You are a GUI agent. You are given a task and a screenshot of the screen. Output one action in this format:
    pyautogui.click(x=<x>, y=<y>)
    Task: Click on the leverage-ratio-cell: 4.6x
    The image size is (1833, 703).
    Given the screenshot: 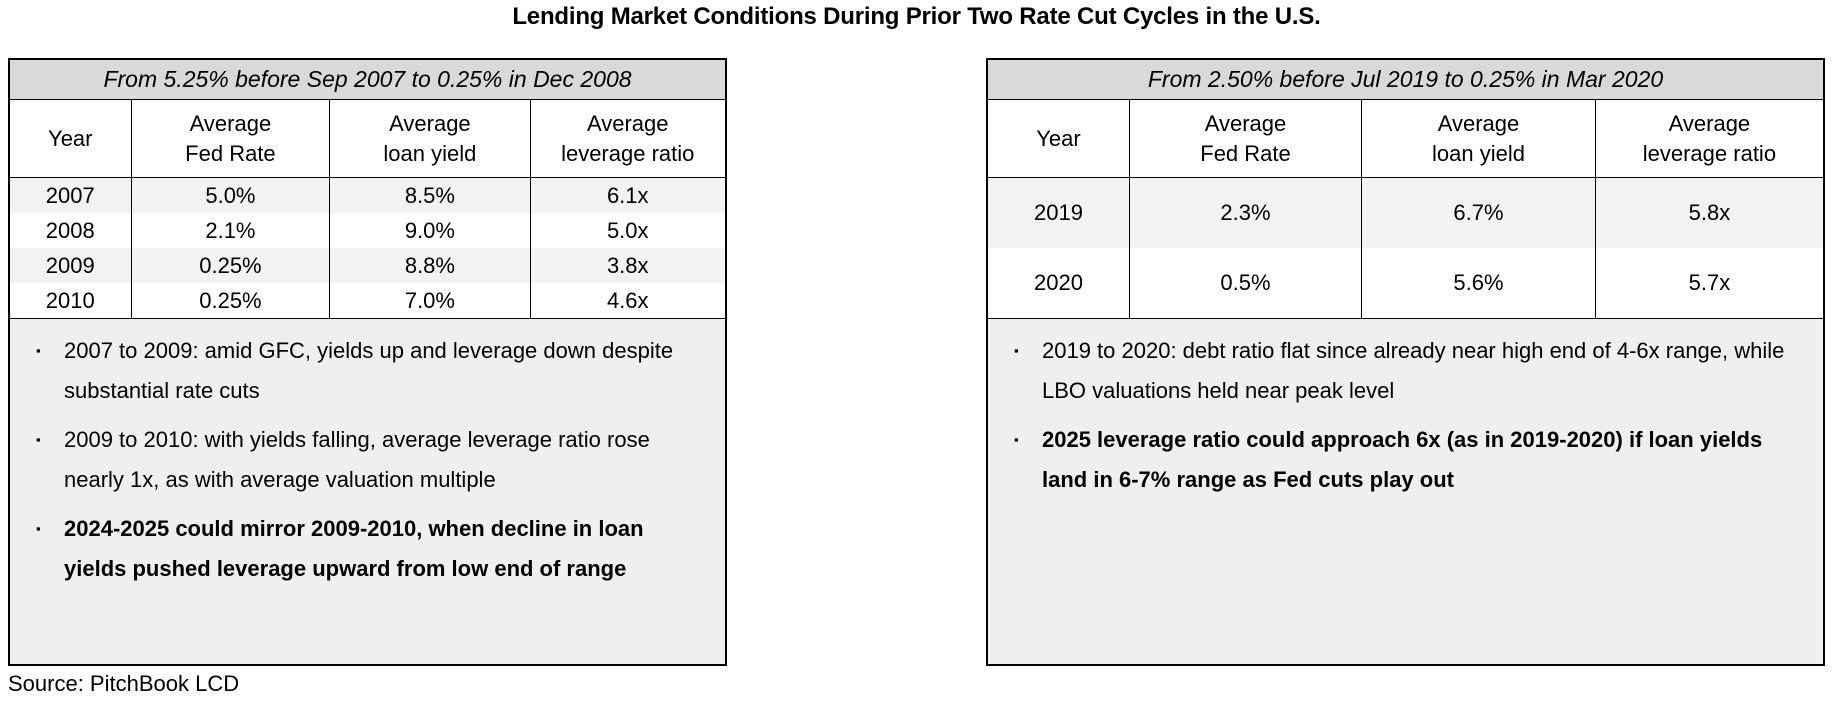 What is the action you would take?
    pyautogui.click(x=627, y=300)
    